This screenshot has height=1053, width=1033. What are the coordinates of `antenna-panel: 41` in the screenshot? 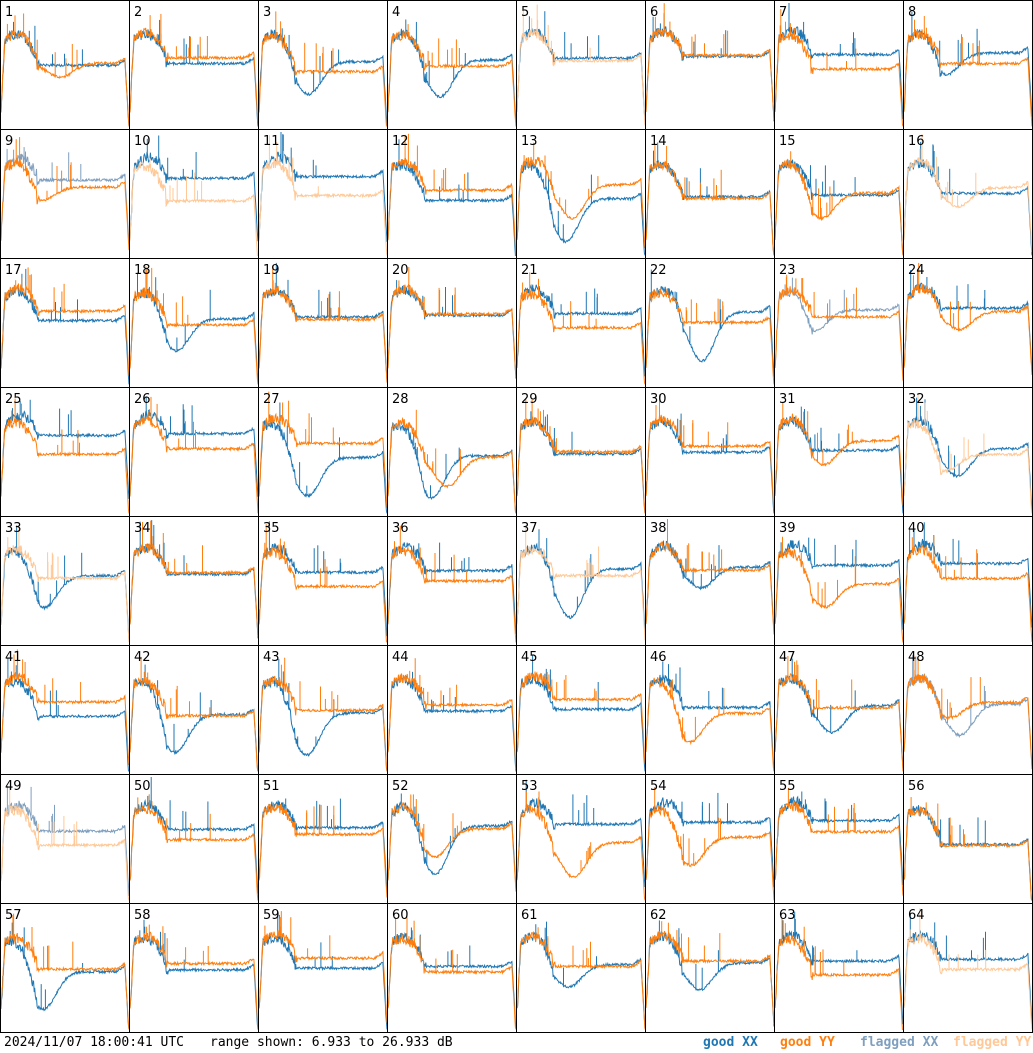 It's located at (65, 710).